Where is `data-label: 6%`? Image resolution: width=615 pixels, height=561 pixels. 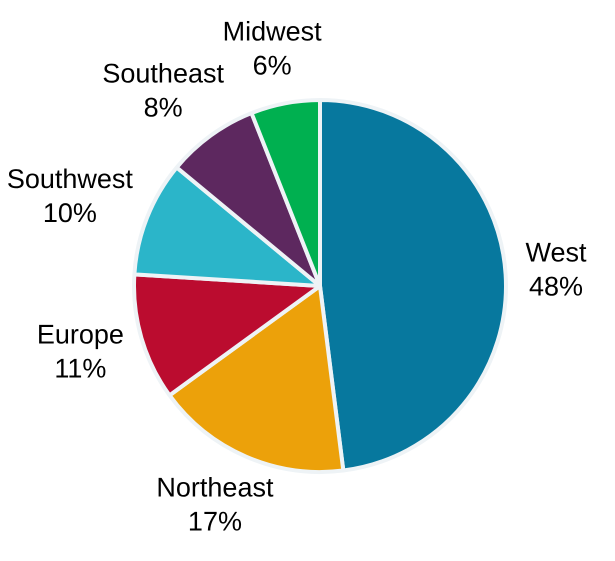
data-label: 6% is located at coordinates (272, 65).